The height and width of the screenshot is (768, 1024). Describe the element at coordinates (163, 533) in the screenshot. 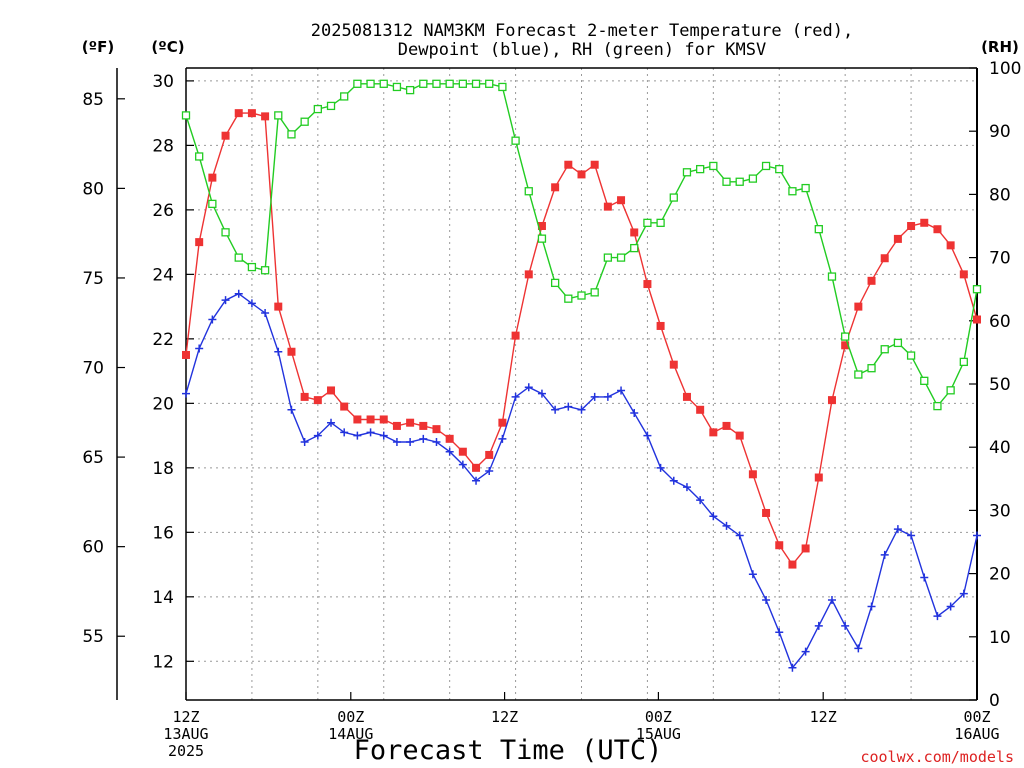

I see `celsius-tick-label: 16` at that location.